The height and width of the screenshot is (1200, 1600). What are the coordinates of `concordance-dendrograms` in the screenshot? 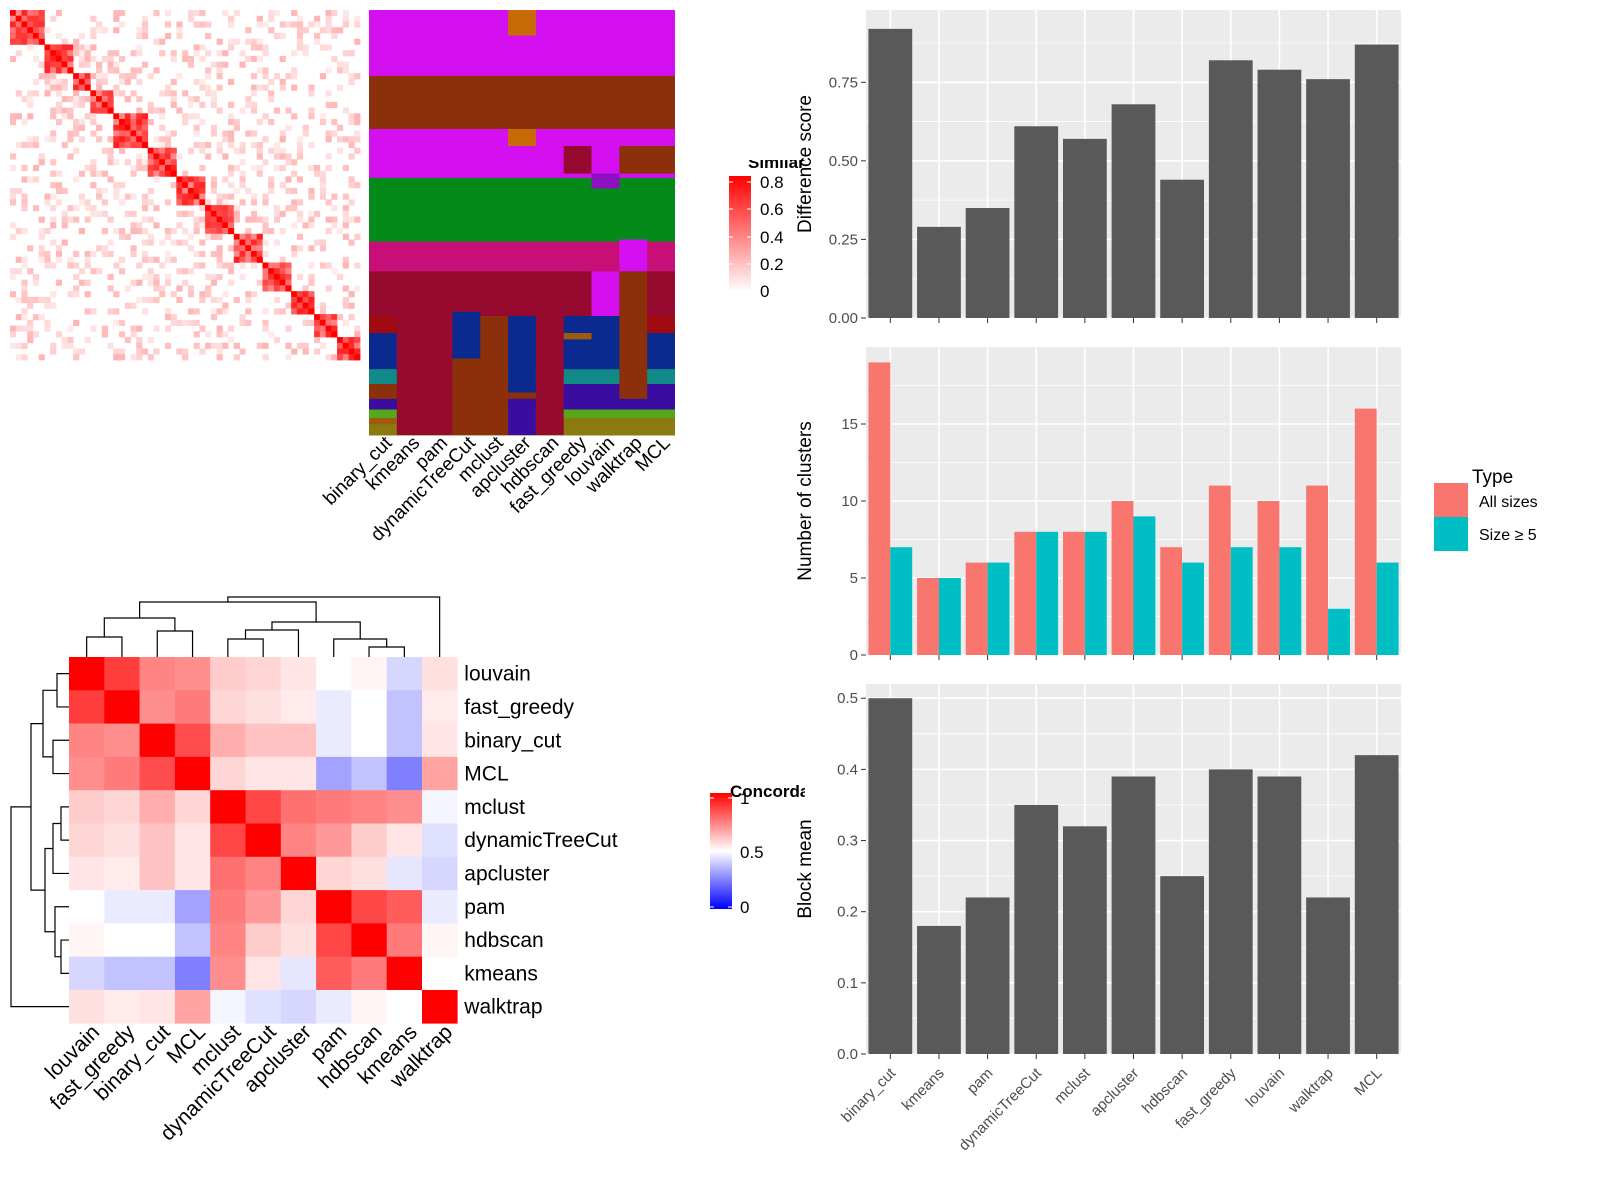 It's located at (225, 802).